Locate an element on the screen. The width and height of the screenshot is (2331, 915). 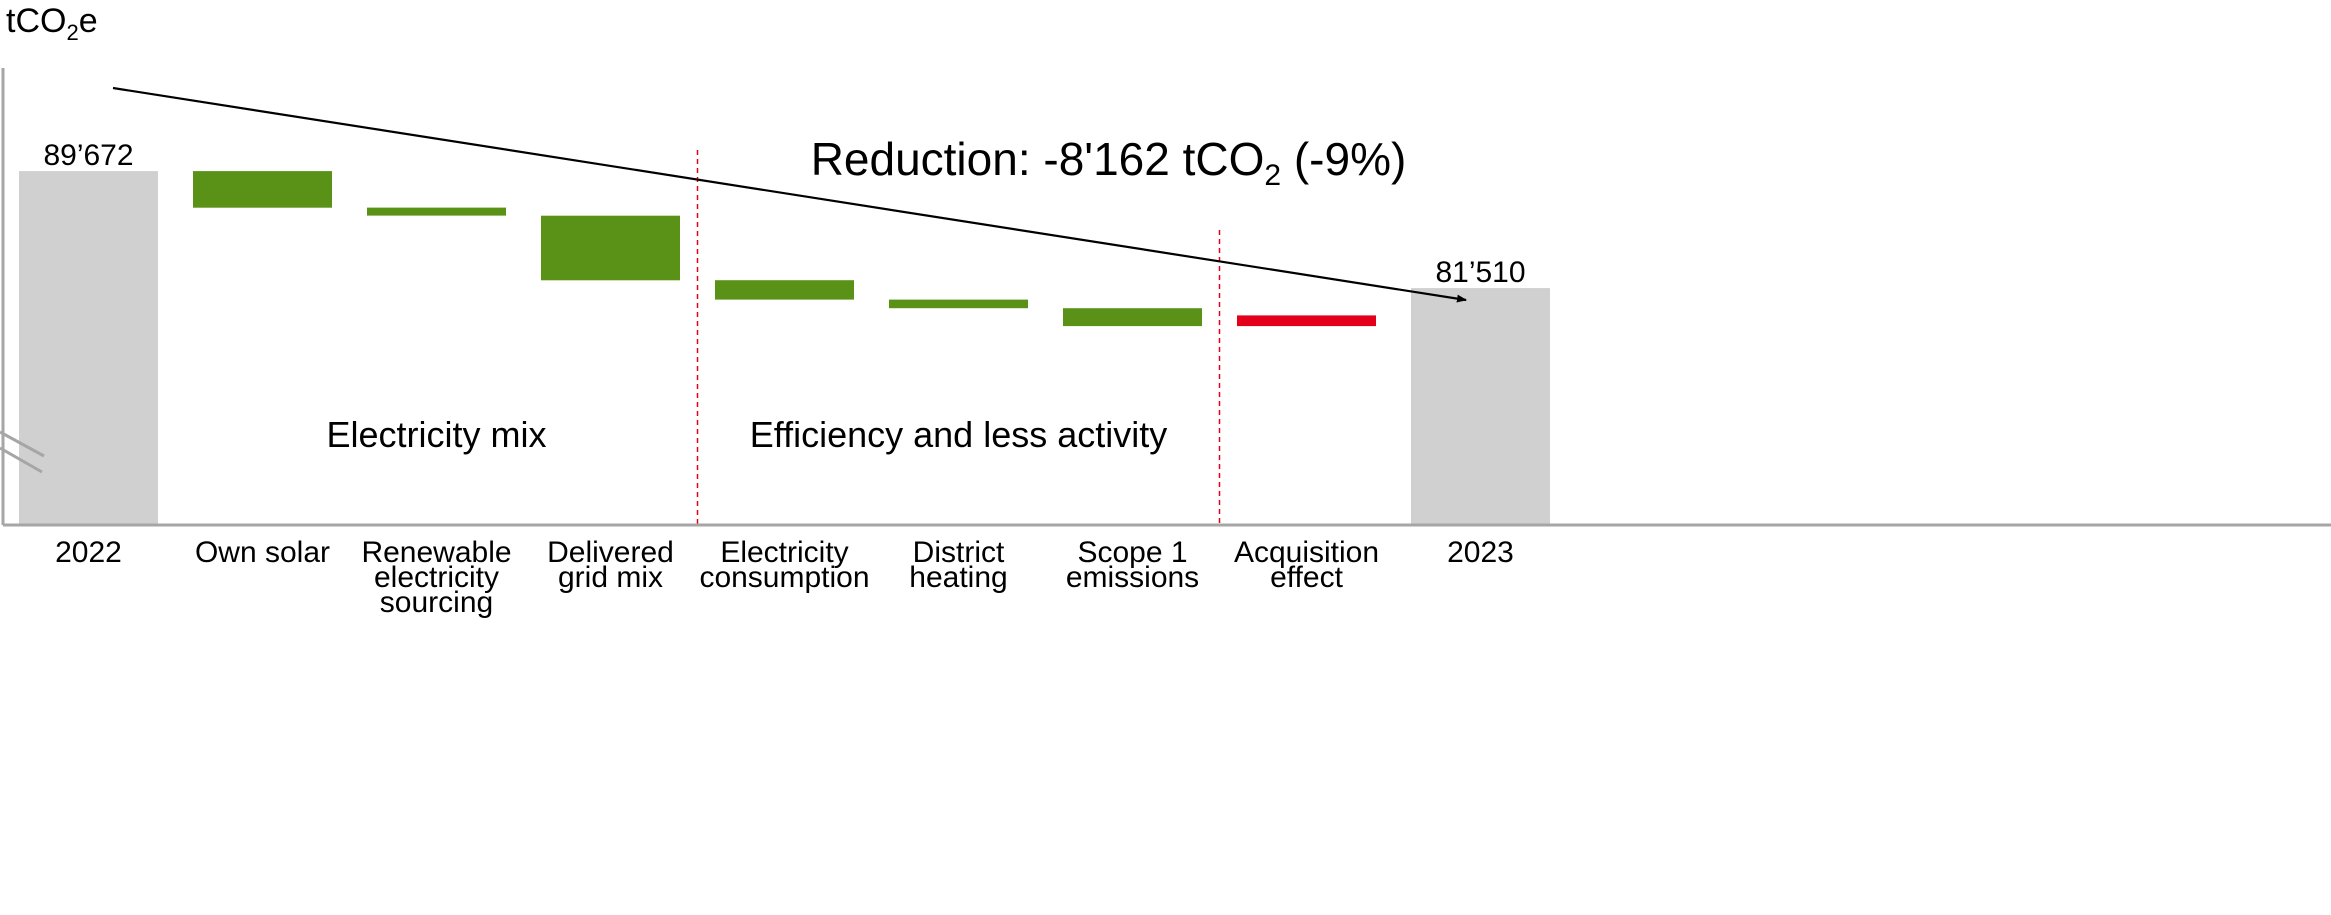
category-tick-label: Electricity consumption is located at coordinates (784, 565).